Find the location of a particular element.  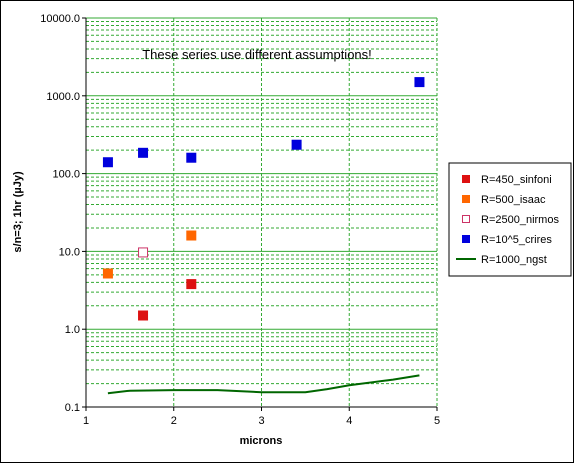

x-tick-label: 1 is located at coordinates (86, 421).